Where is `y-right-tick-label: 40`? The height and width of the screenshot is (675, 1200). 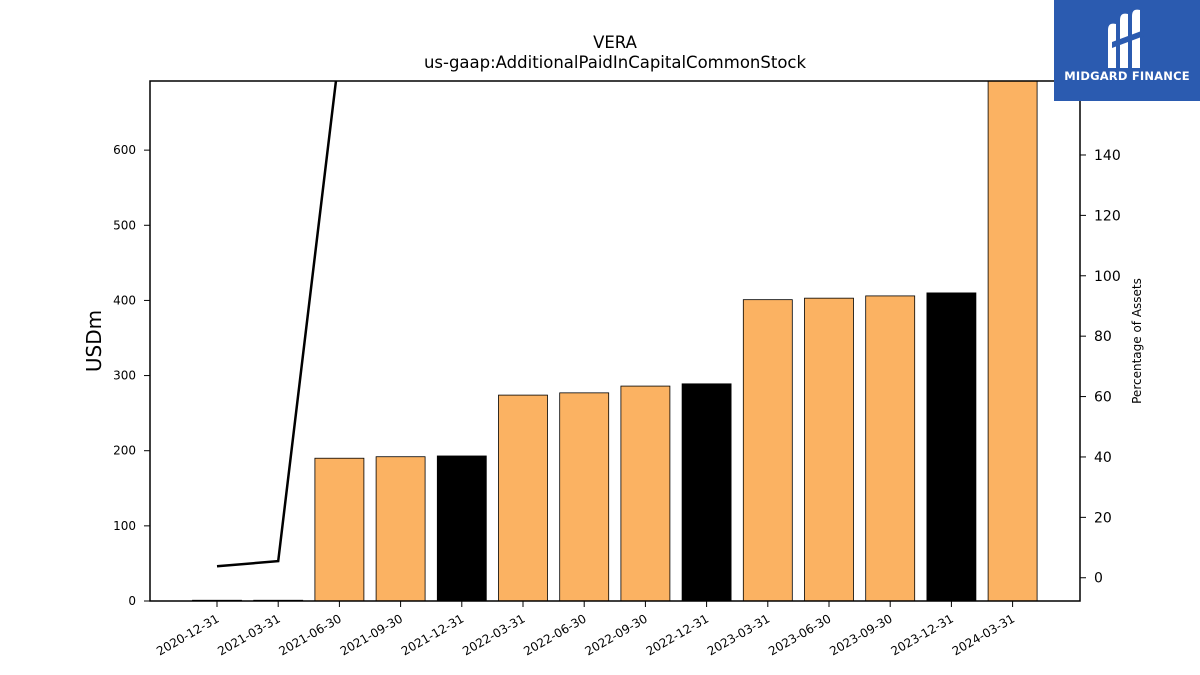 y-right-tick-label: 40 is located at coordinates (1103, 458).